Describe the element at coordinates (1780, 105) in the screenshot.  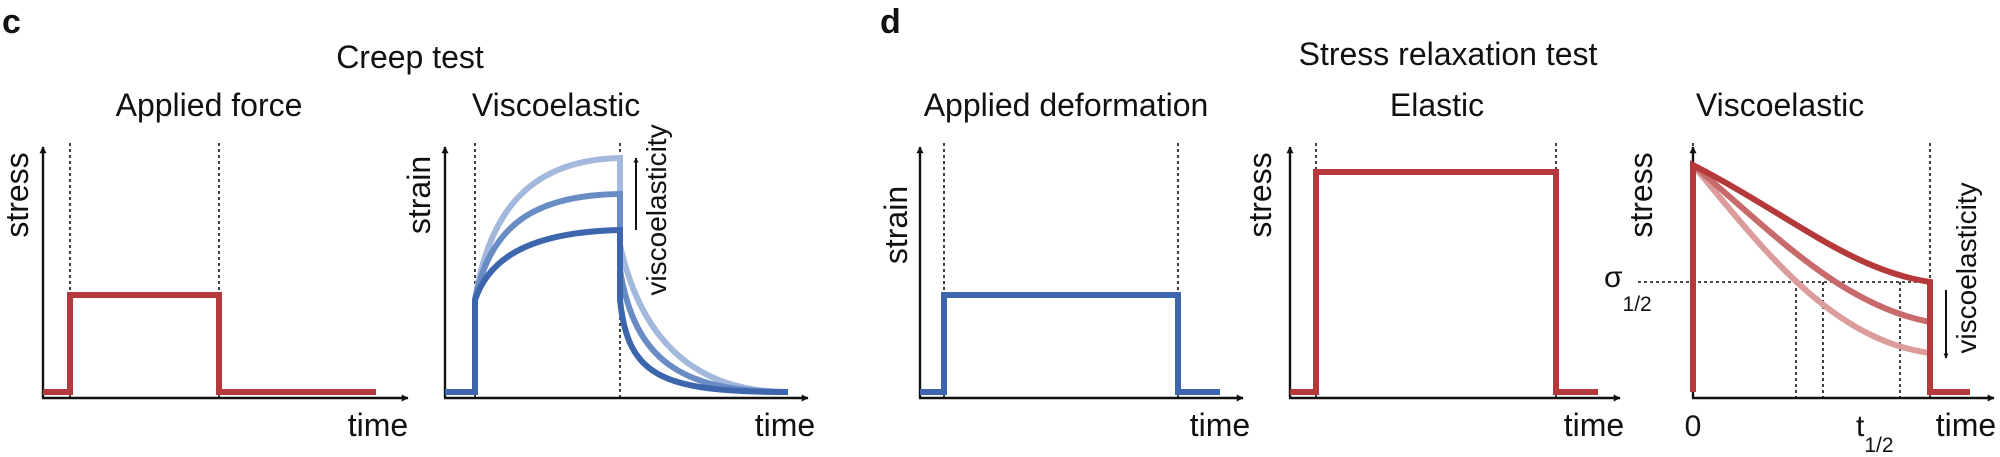
I see `relaxation-viscoelastic-title: Viscoelastic` at that location.